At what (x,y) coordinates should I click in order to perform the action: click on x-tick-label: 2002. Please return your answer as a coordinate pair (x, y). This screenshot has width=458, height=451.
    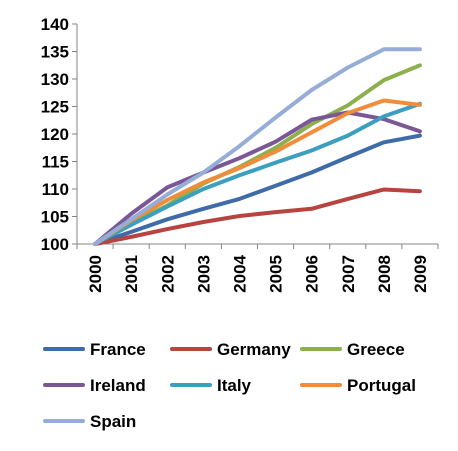
    Looking at the image, I should click on (167, 274).